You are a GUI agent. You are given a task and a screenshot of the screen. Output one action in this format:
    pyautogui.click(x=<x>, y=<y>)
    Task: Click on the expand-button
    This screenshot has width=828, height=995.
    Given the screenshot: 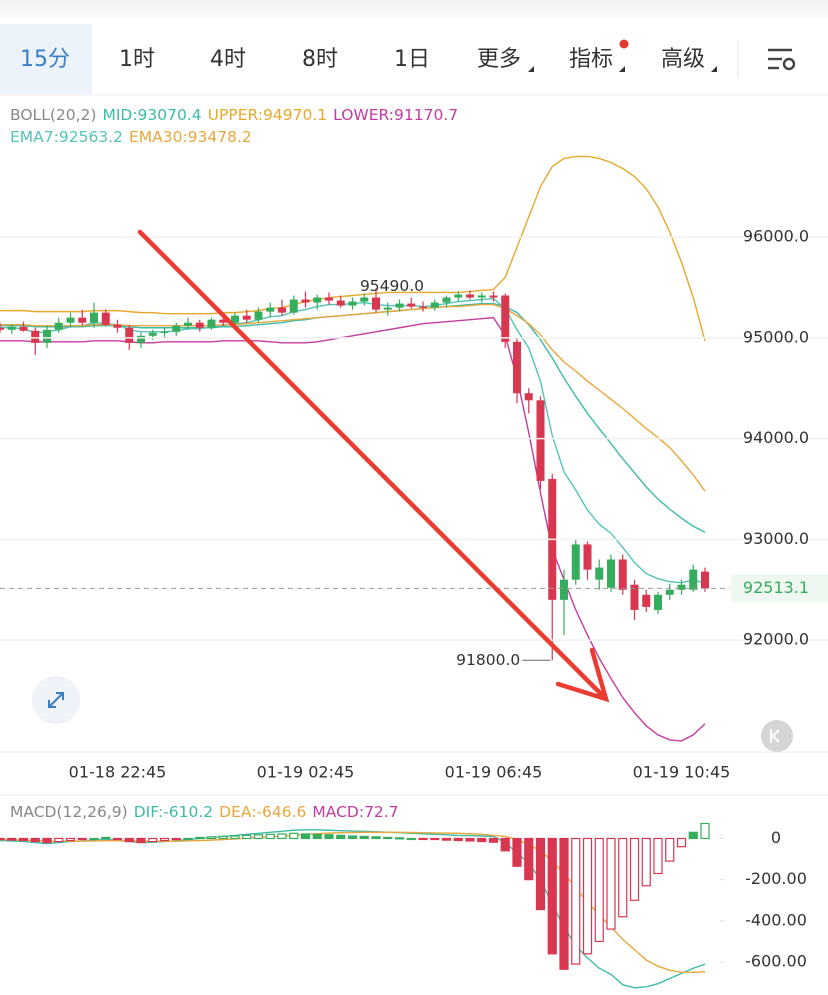 What is the action you would take?
    pyautogui.click(x=56, y=700)
    